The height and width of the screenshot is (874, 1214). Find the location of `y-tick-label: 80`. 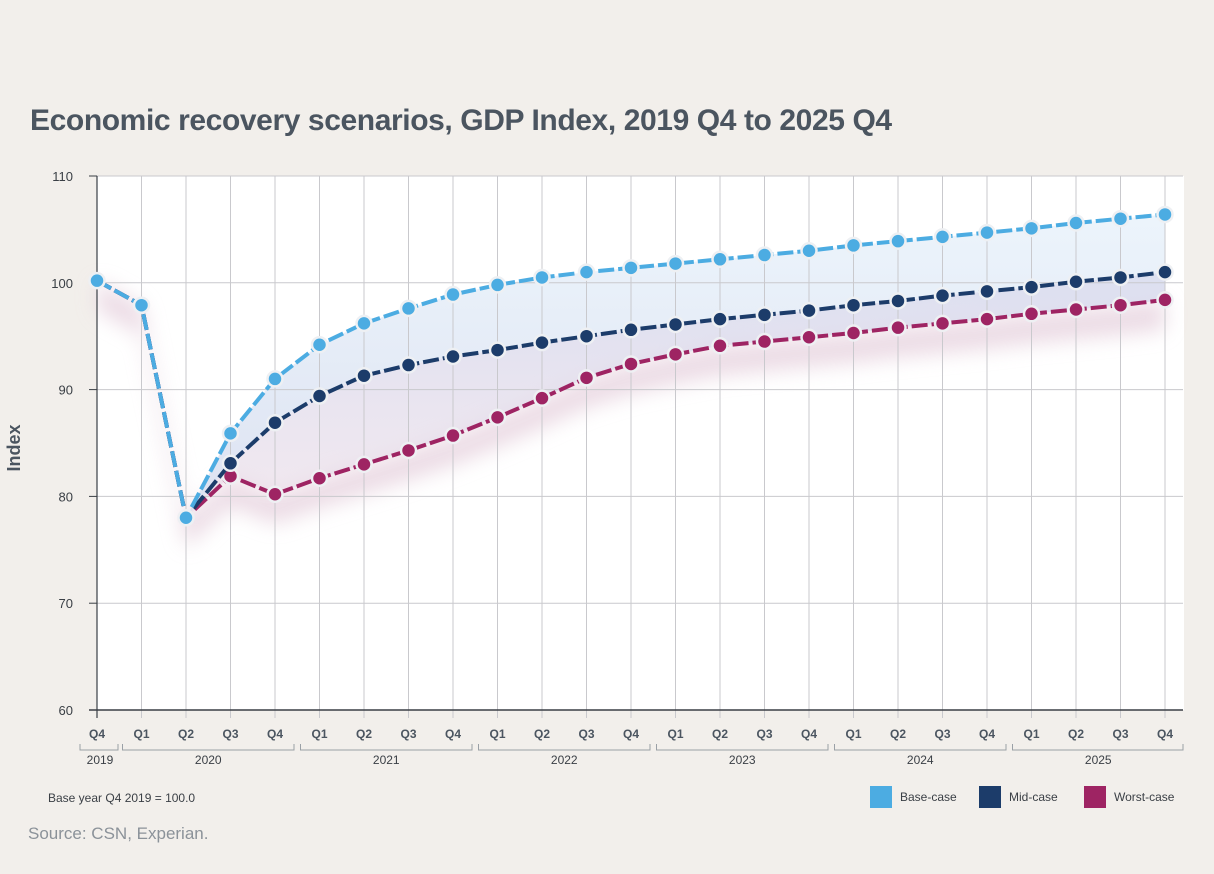

y-tick-label: 80 is located at coordinates (66, 496).